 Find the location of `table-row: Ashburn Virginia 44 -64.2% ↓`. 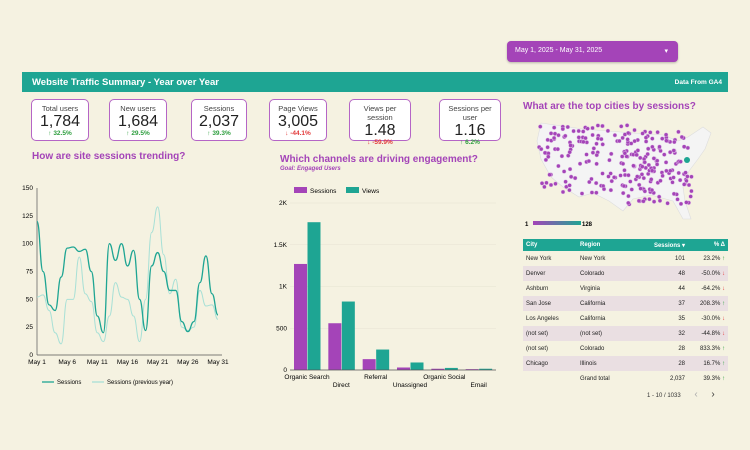

table-row: Ashburn Virginia 44 -64.2% ↓ is located at coordinates (625, 288).